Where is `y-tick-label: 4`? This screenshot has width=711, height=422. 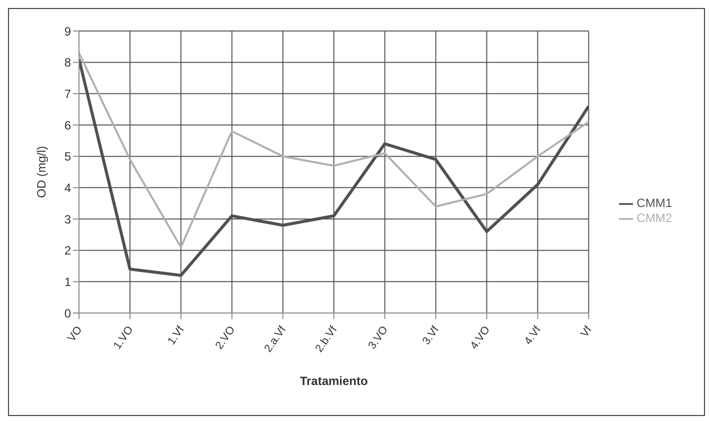
y-tick-label: 4 is located at coordinates (68, 187).